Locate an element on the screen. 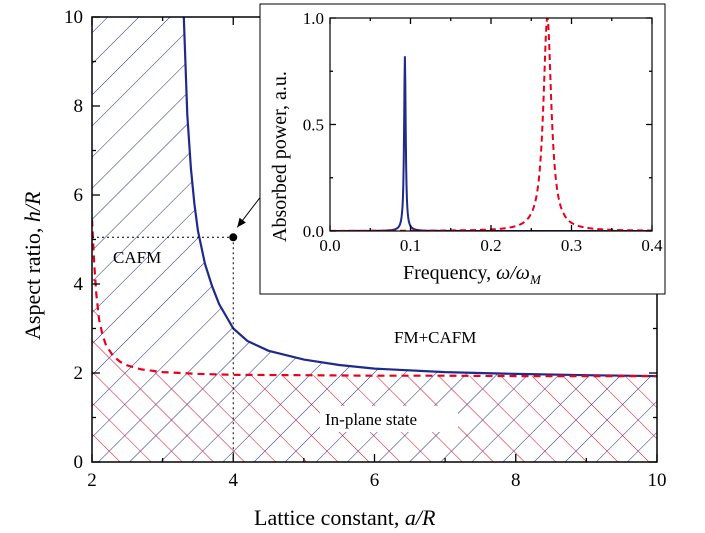  inset-x-axis-title: Frequency, ω/ωM is located at coordinates (472, 274).